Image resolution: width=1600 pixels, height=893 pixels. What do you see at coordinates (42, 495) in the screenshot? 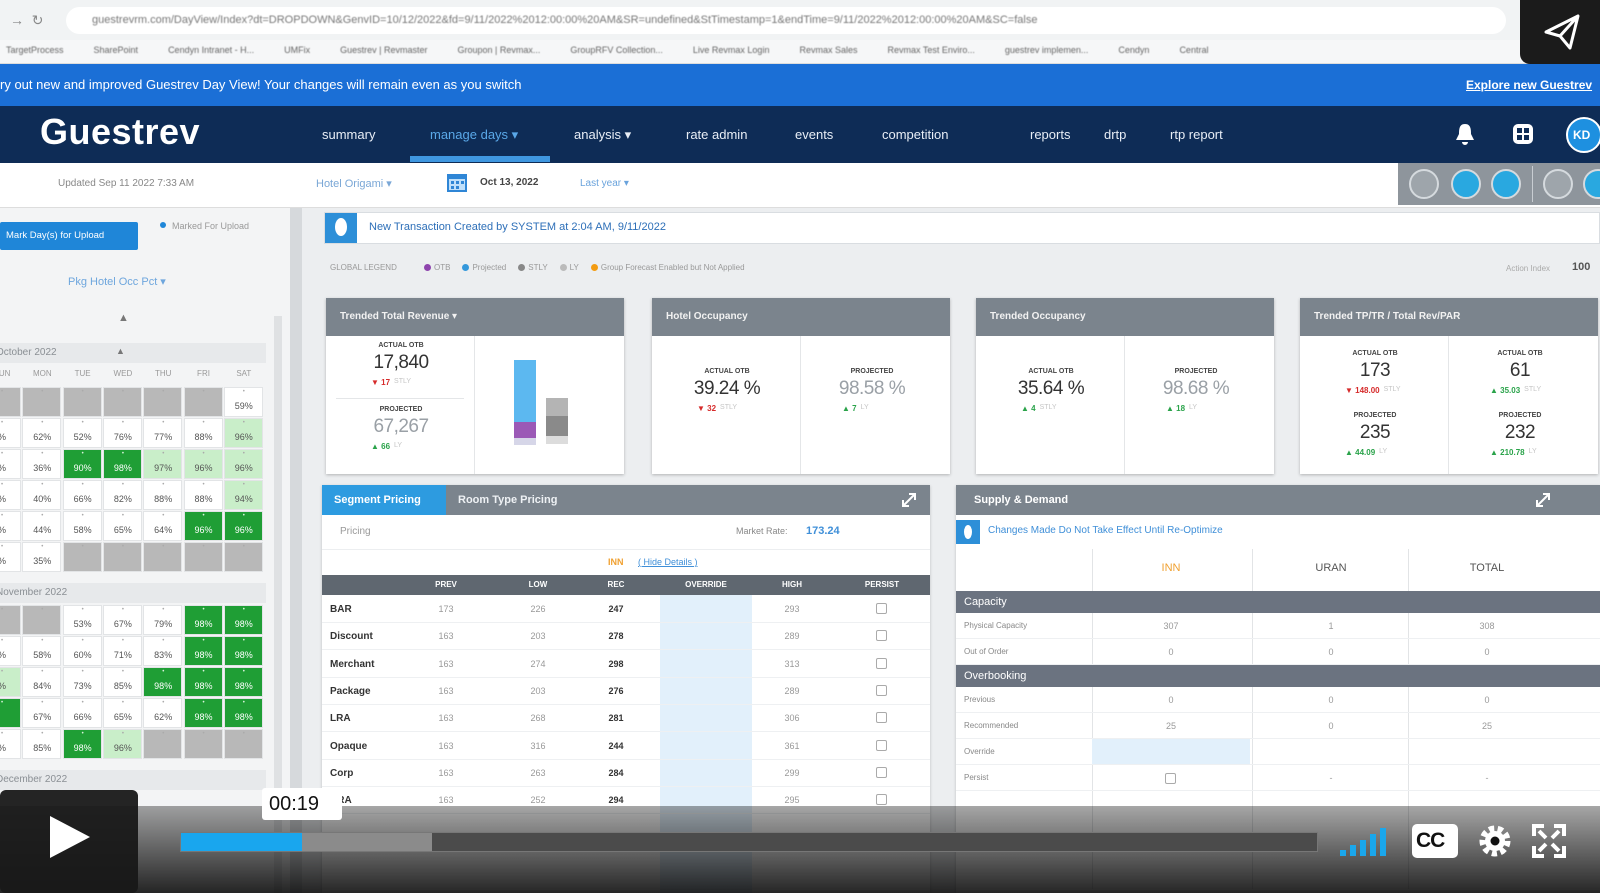
I see `calendar-day: • 40%` at bounding box center [42, 495].